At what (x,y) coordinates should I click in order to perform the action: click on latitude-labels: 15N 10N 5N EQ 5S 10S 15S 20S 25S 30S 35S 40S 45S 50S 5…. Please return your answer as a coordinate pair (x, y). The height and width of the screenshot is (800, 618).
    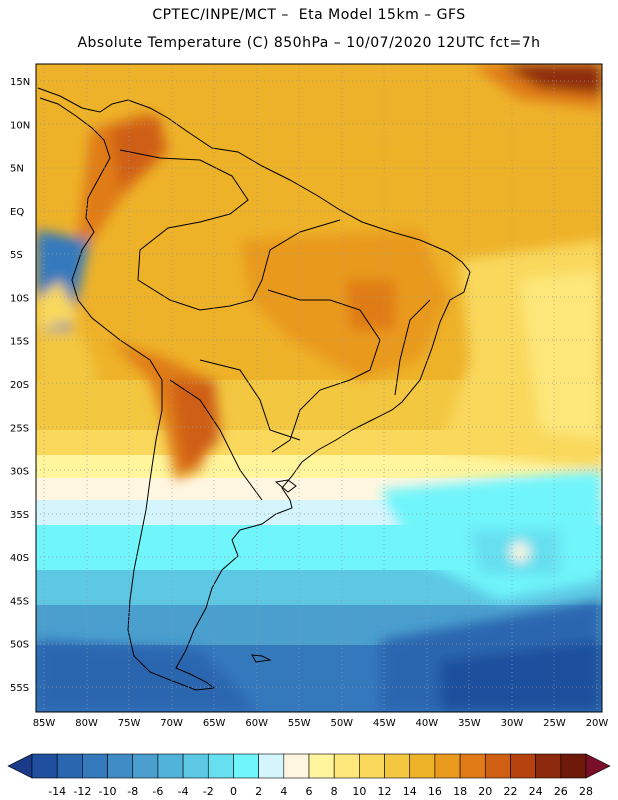
    Looking at the image, I should click on (20, 385).